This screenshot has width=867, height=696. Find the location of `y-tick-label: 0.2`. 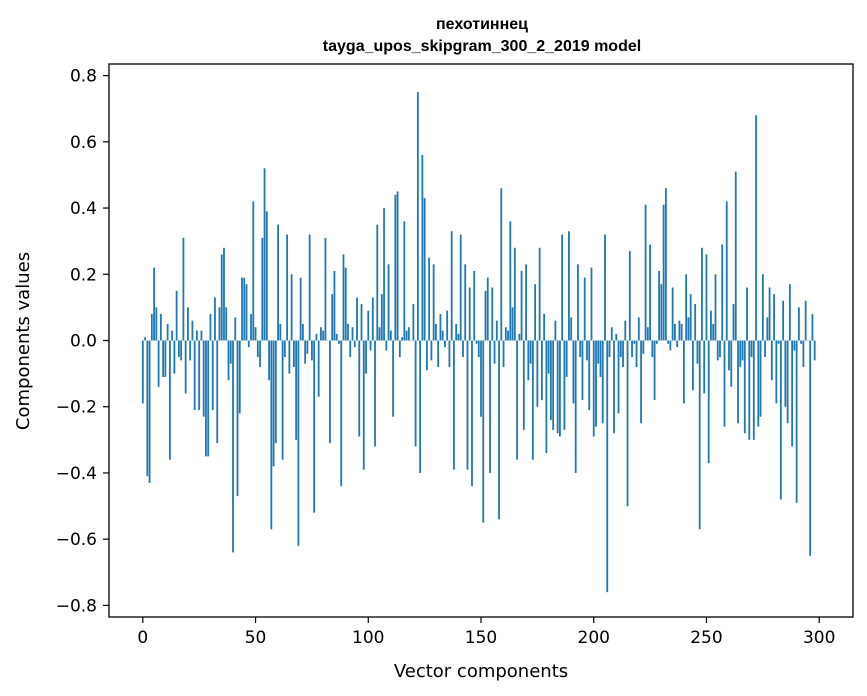

y-tick-label: 0.2 is located at coordinates (83, 275).